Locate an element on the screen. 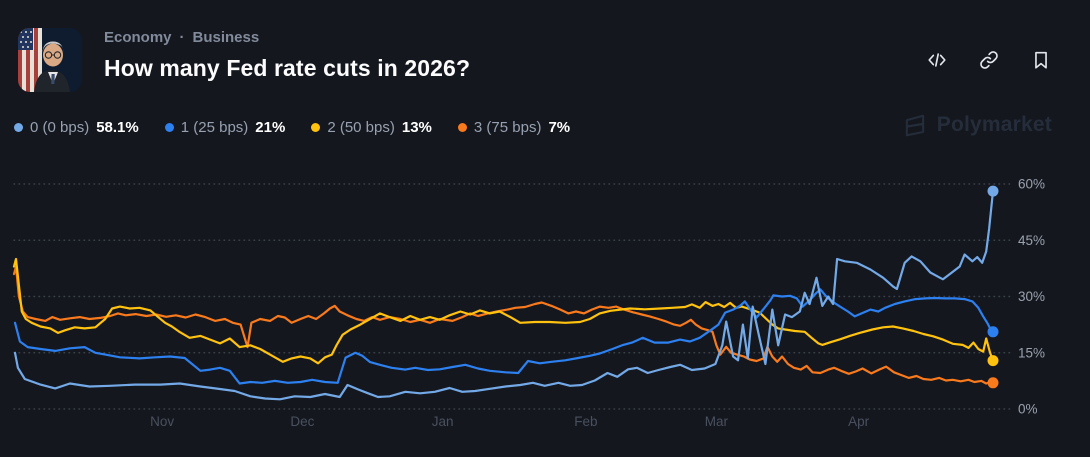  polymarket-logo-icon is located at coordinates (914, 125).